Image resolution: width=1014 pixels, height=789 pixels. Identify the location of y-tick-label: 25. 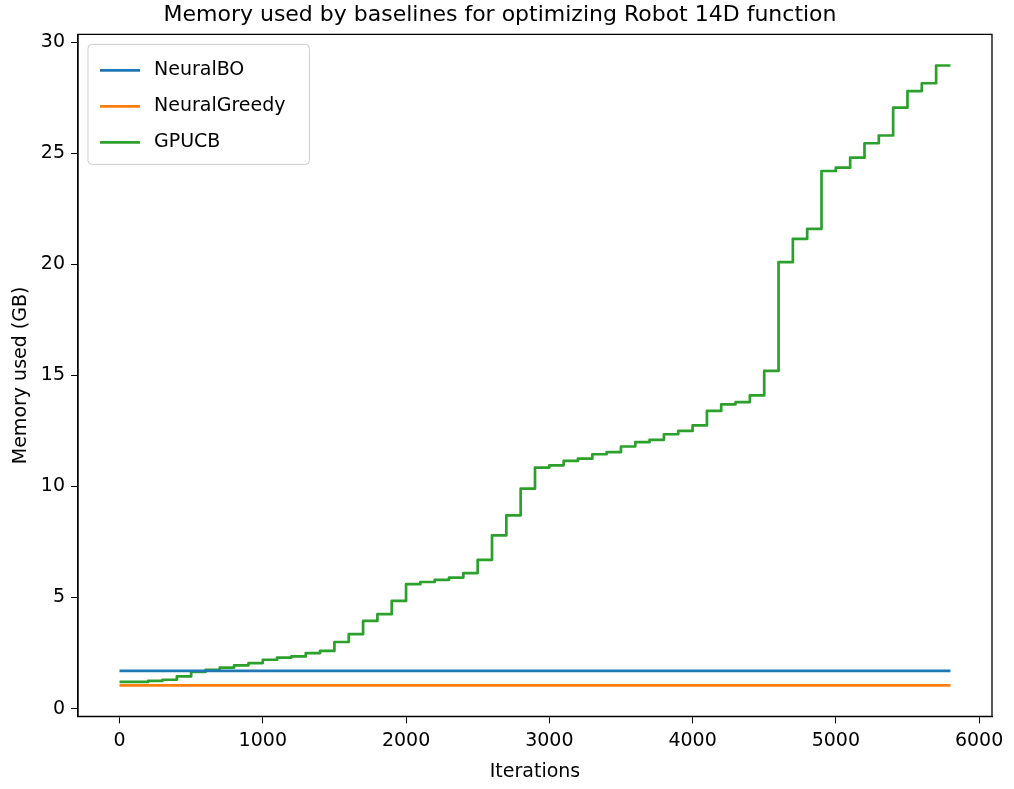
(52, 151).